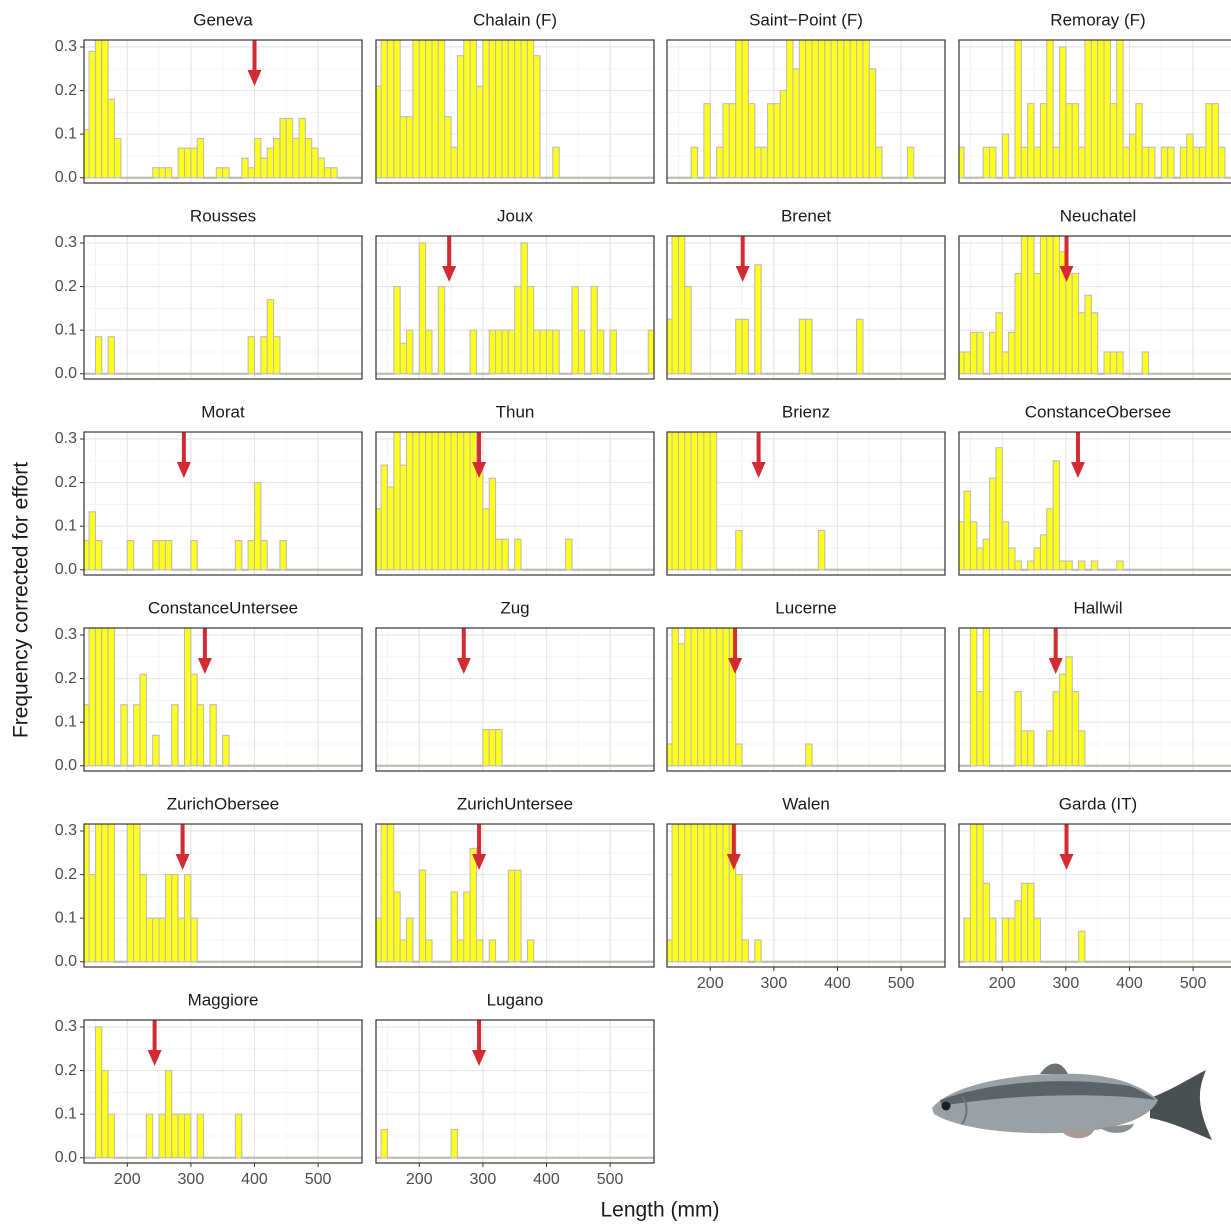 This screenshot has height=1224, width=1231. I want to click on facet-panel: Brenet, so click(806, 293).